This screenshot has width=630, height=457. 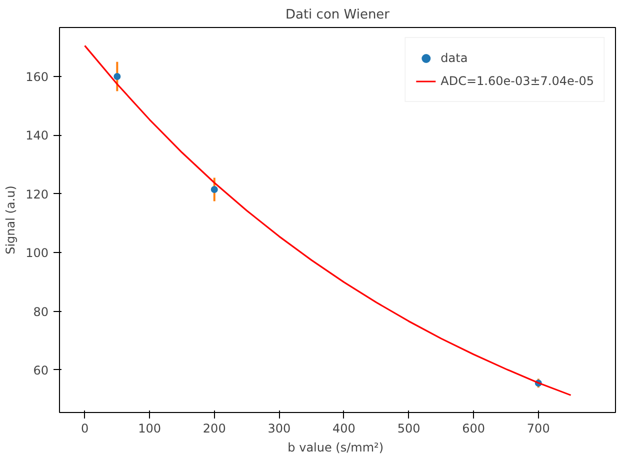 I want to click on y-tick-label: 80, so click(x=41, y=311).